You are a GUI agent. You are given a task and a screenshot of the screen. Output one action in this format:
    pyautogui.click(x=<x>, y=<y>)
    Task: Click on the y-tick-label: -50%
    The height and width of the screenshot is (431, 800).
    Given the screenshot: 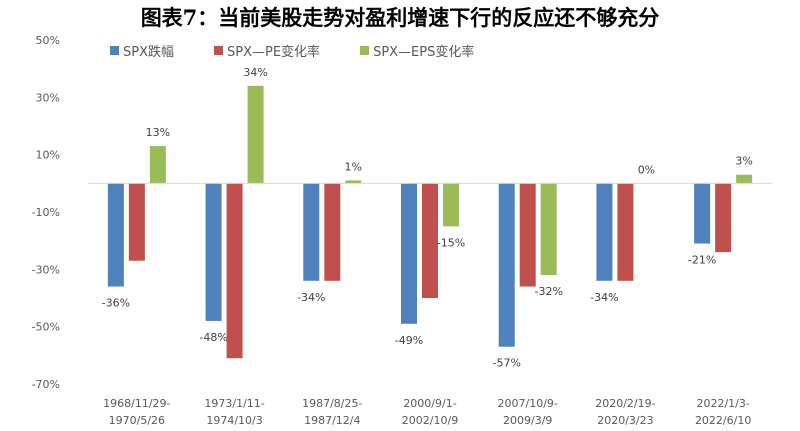 What is the action you would take?
    pyautogui.click(x=46, y=327)
    